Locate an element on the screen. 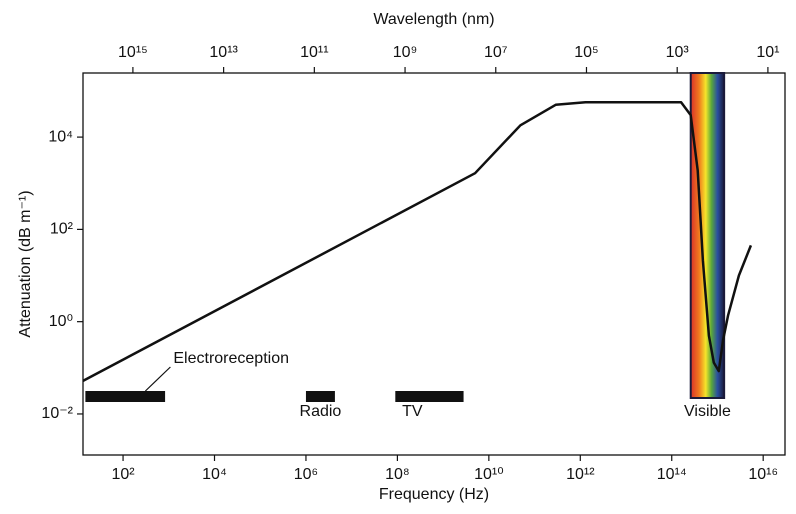 This screenshot has width=796, height=514. band-label: Visible is located at coordinates (707, 411).